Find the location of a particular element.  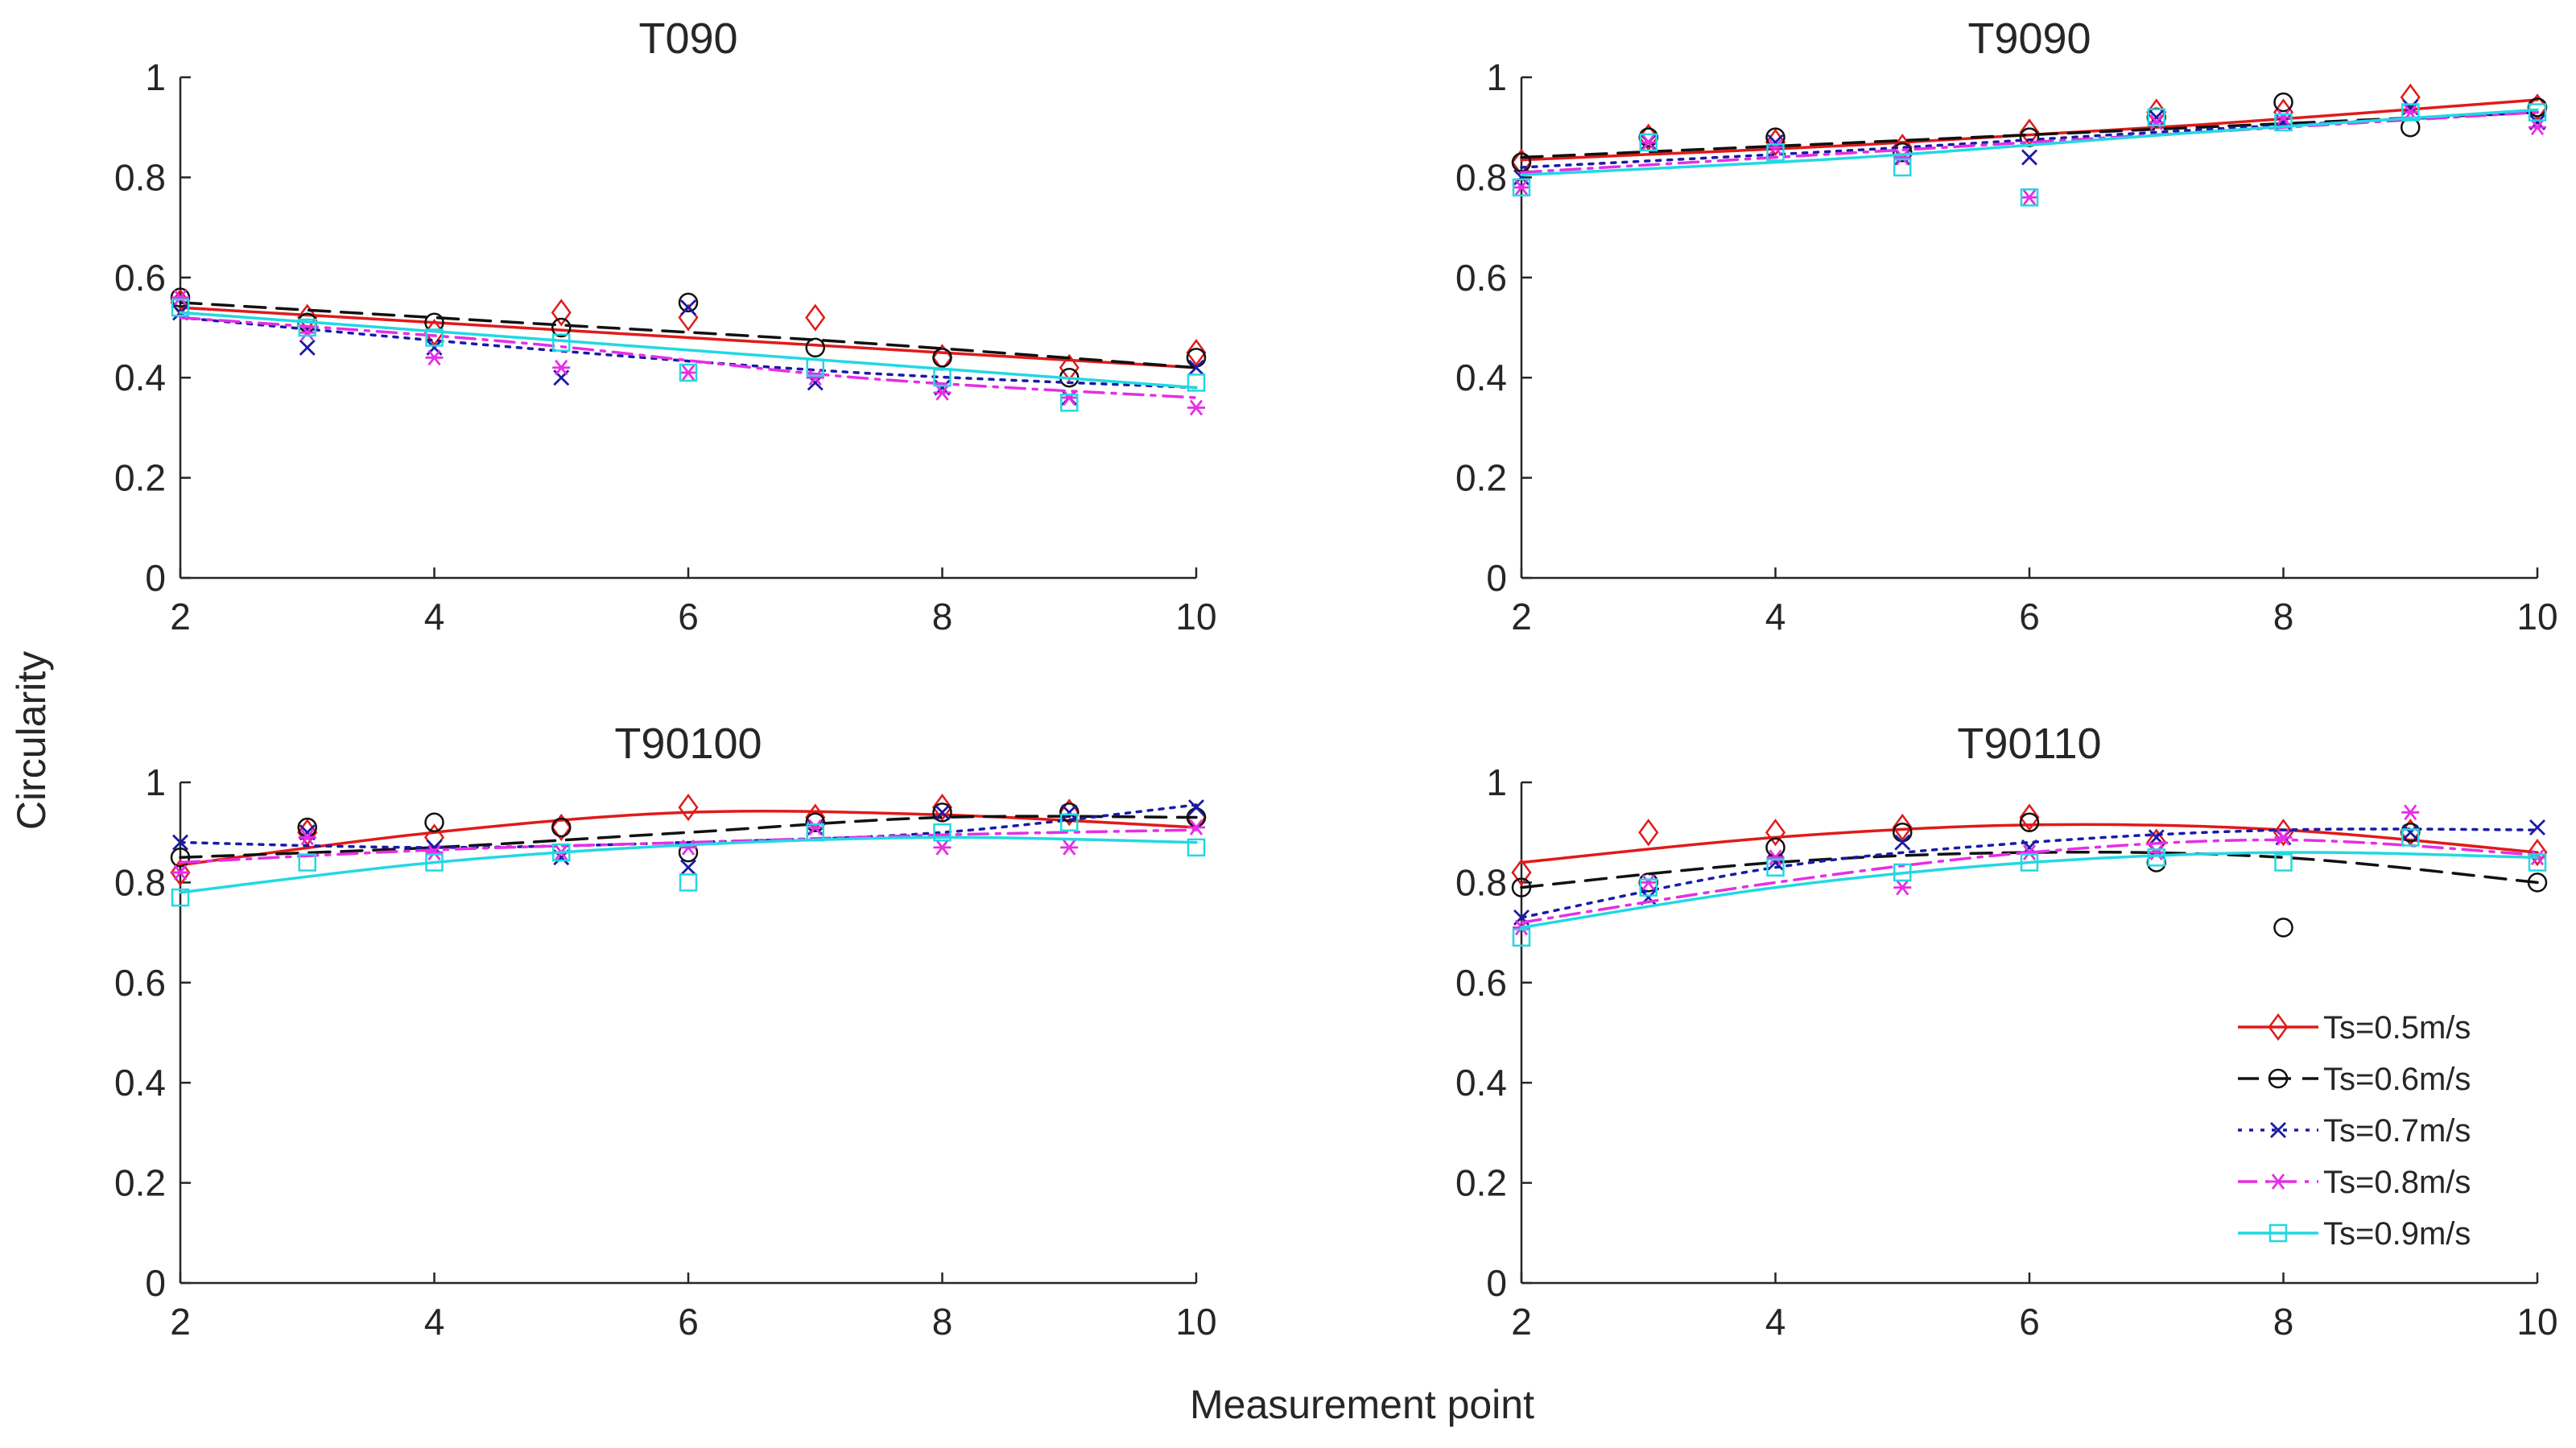

series-Ts=0.5m/s is located at coordinates (688, 840).